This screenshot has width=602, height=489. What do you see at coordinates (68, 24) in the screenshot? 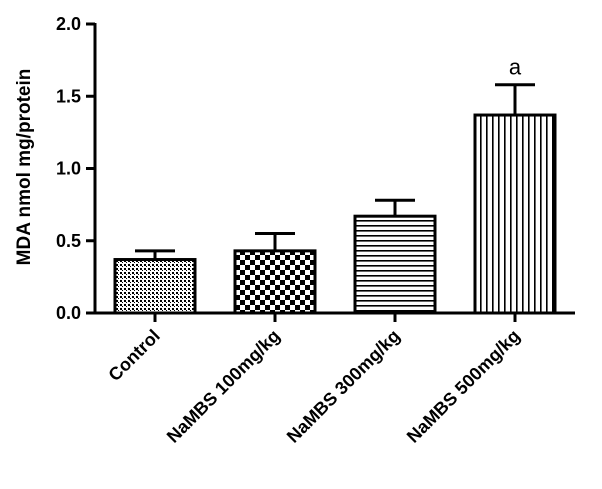
I see `y-tick-label: 2.0` at bounding box center [68, 24].